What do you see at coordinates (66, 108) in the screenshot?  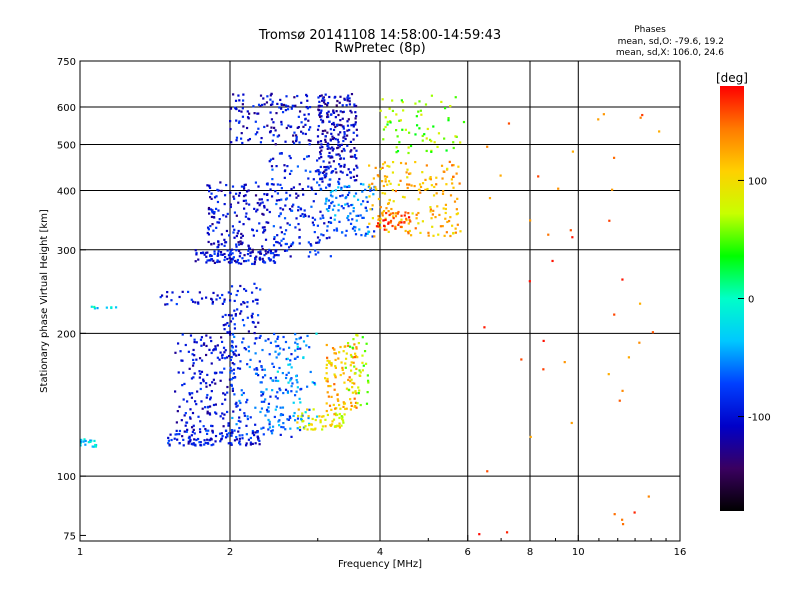 I see `y-tick-label-600: 600` at bounding box center [66, 108].